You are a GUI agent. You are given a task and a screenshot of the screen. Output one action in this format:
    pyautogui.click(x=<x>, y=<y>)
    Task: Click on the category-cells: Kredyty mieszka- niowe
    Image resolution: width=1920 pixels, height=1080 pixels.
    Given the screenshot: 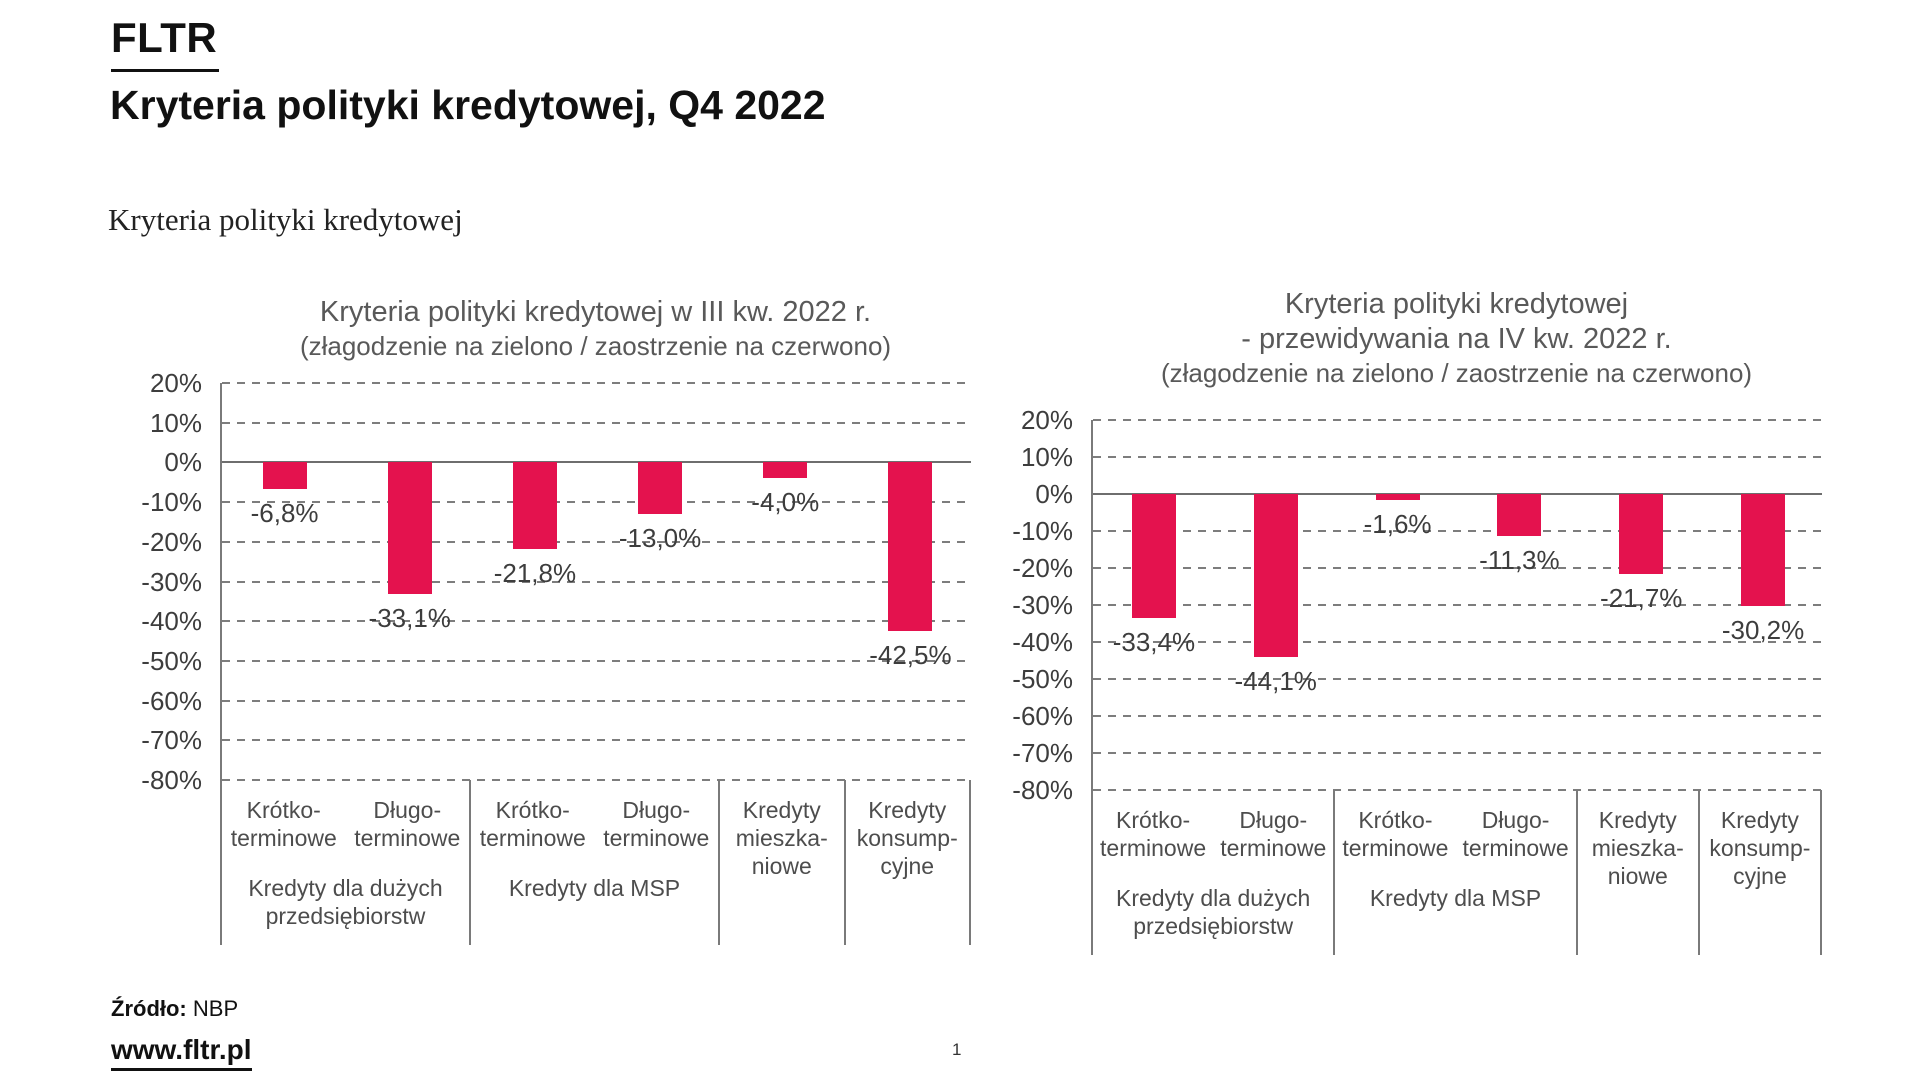 What is the action you would take?
    pyautogui.click(x=1638, y=840)
    